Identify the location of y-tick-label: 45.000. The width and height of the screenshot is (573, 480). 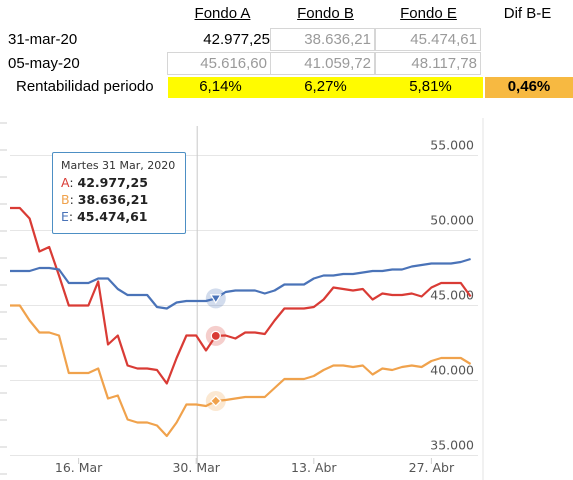
(452, 295).